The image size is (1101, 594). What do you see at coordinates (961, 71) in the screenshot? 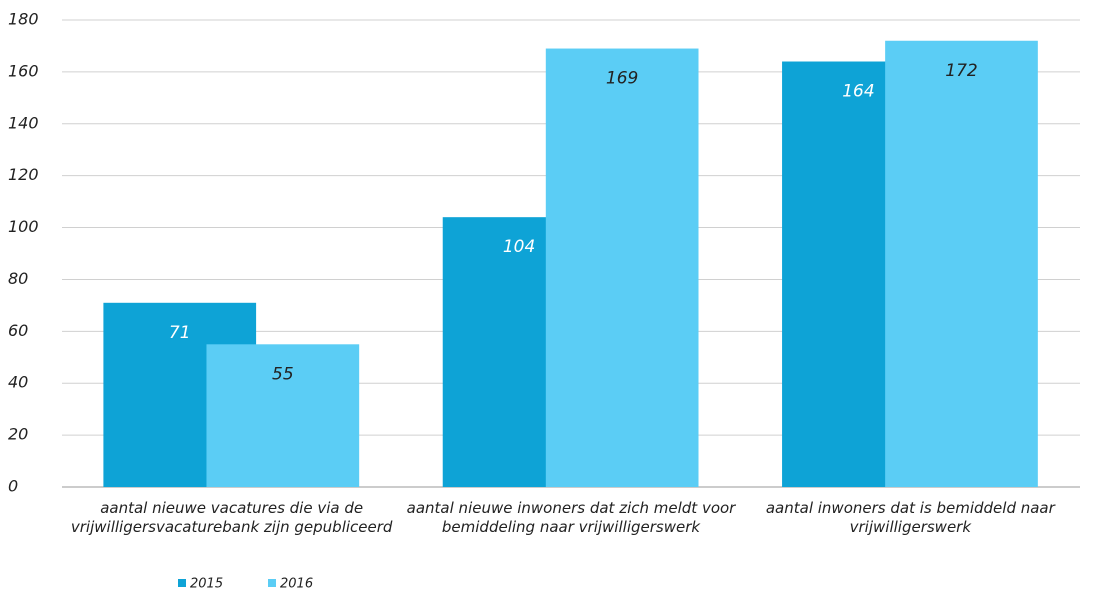
I see `data-label: 172` at bounding box center [961, 71].